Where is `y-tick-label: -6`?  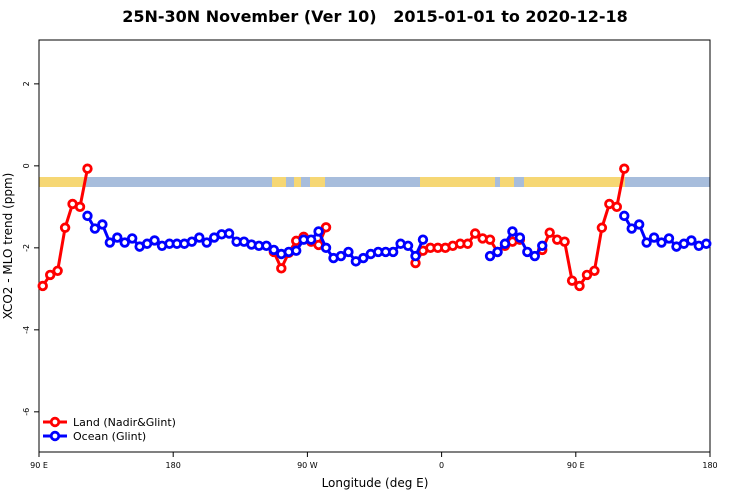
y-tick-label: -6 is located at coordinates (26, 412).